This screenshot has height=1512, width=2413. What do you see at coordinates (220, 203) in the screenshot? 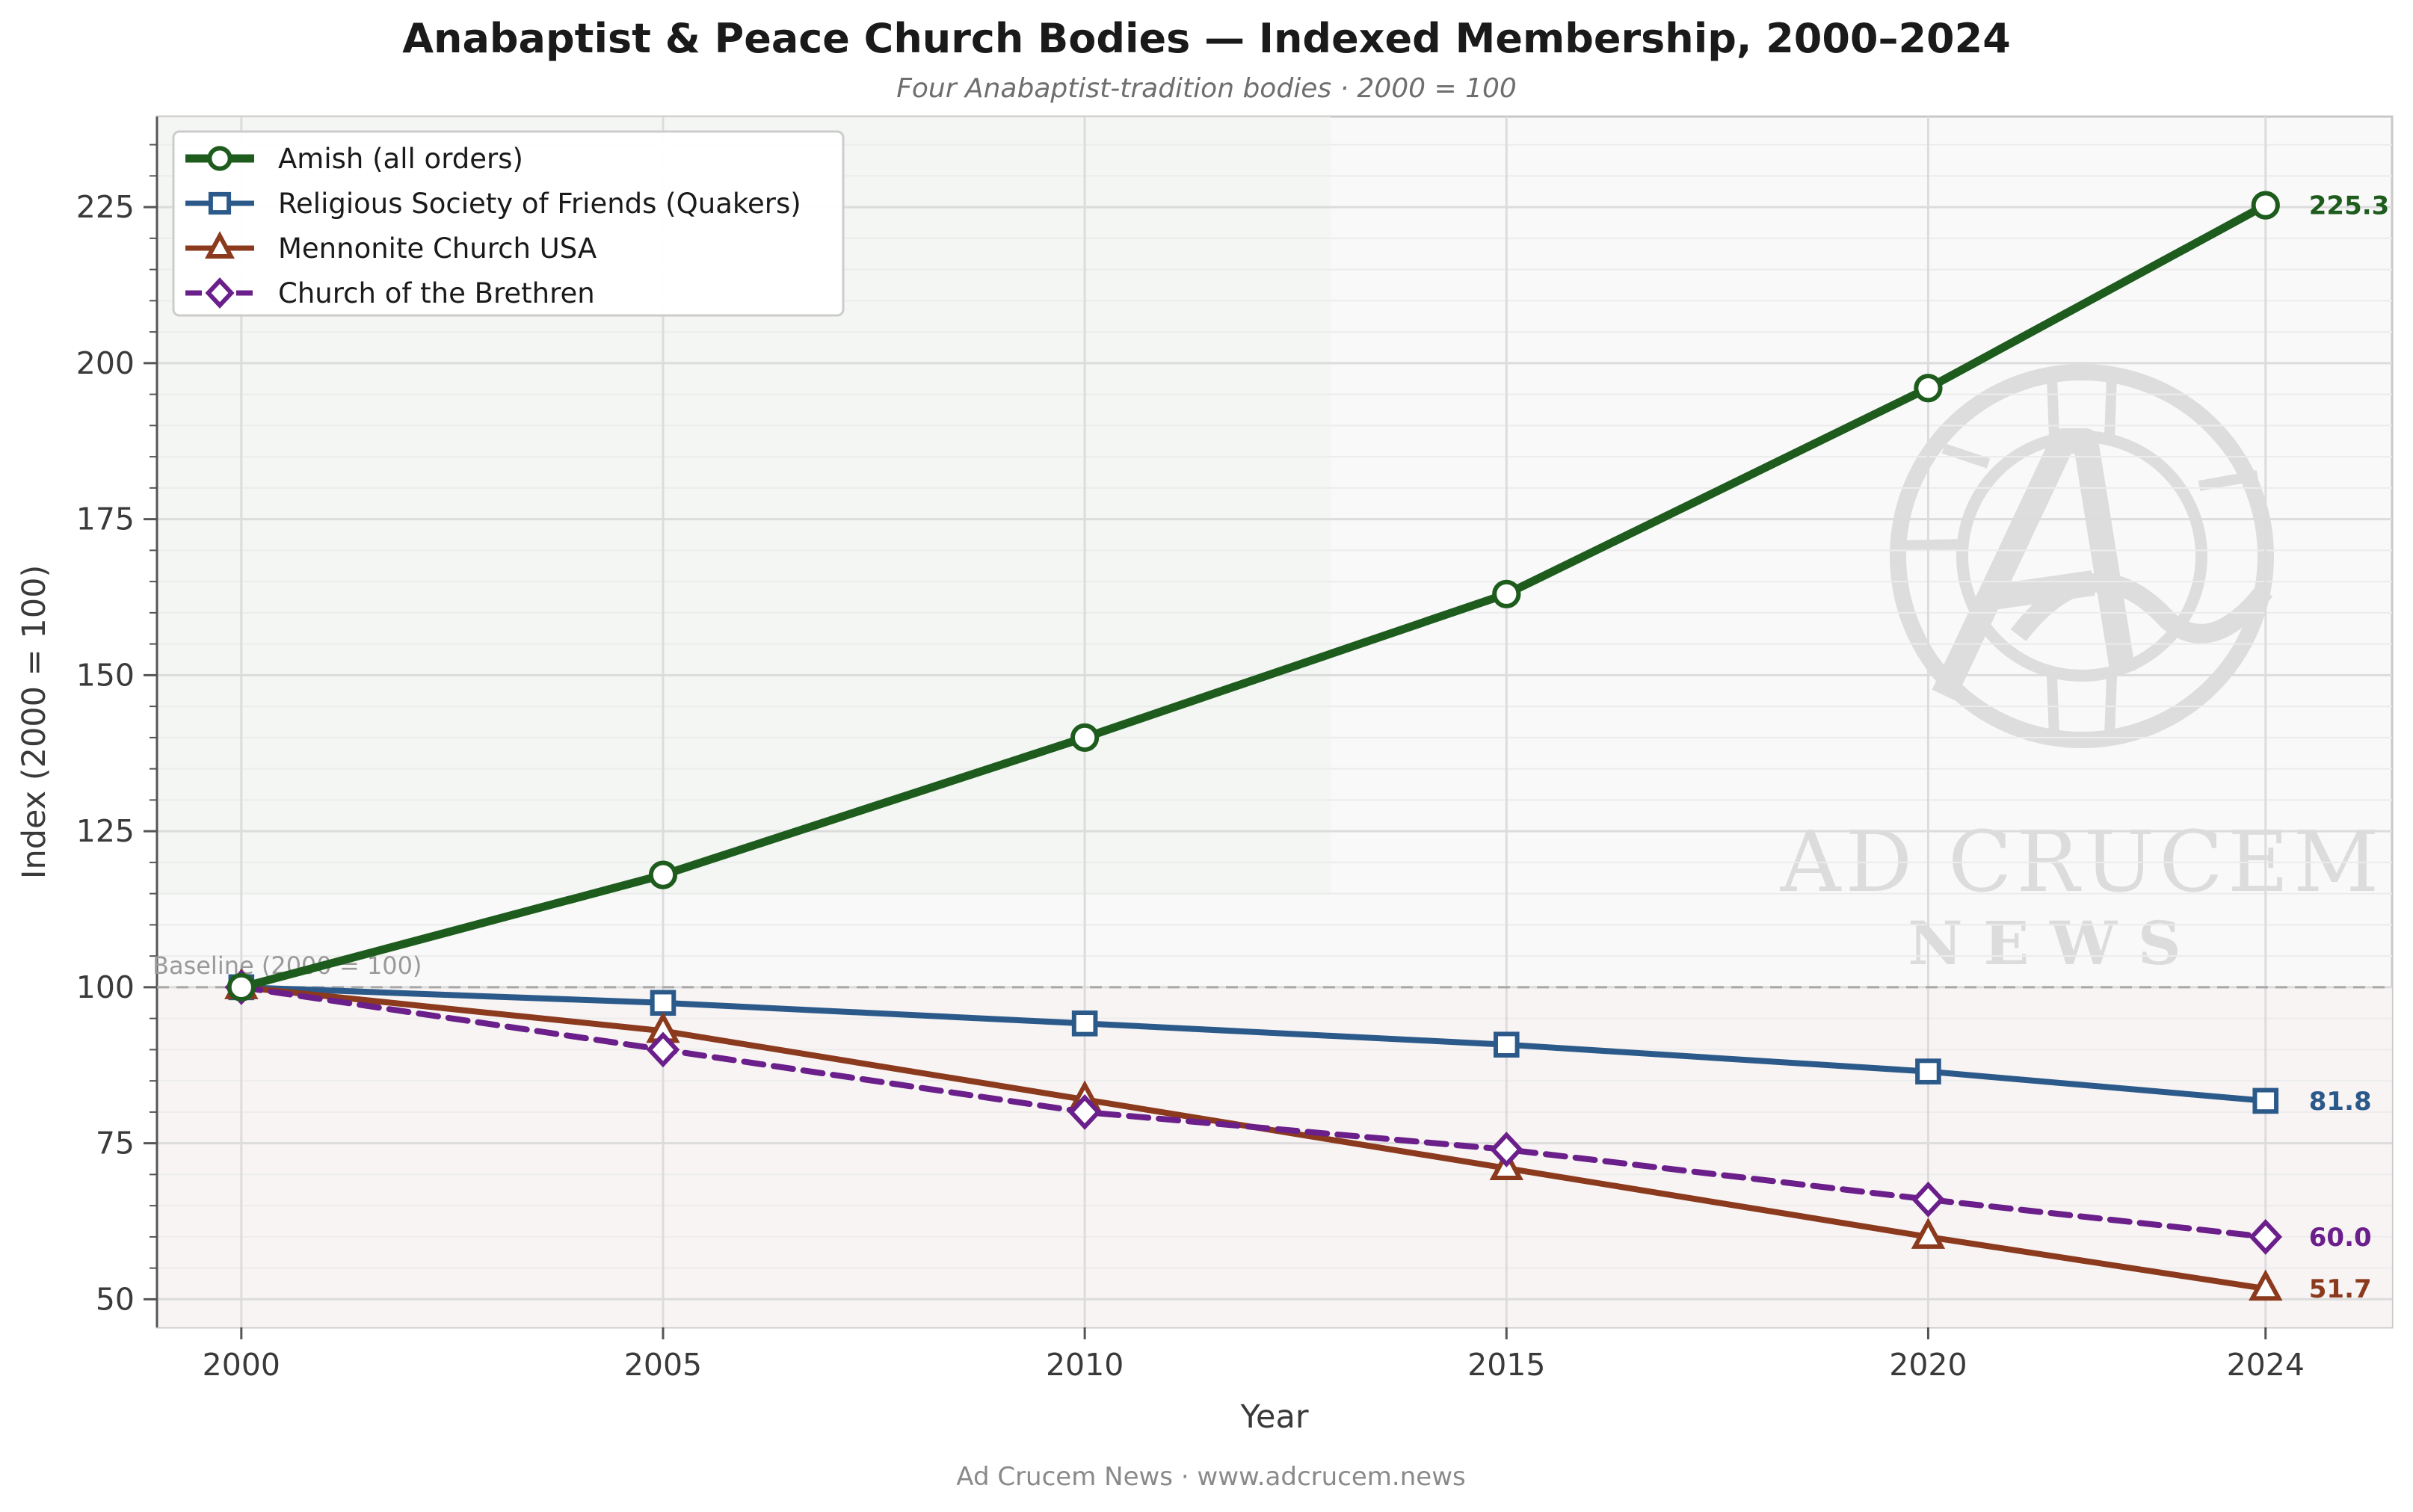
I see `legend-marker-religious-society-of-friends-quakers` at bounding box center [220, 203].